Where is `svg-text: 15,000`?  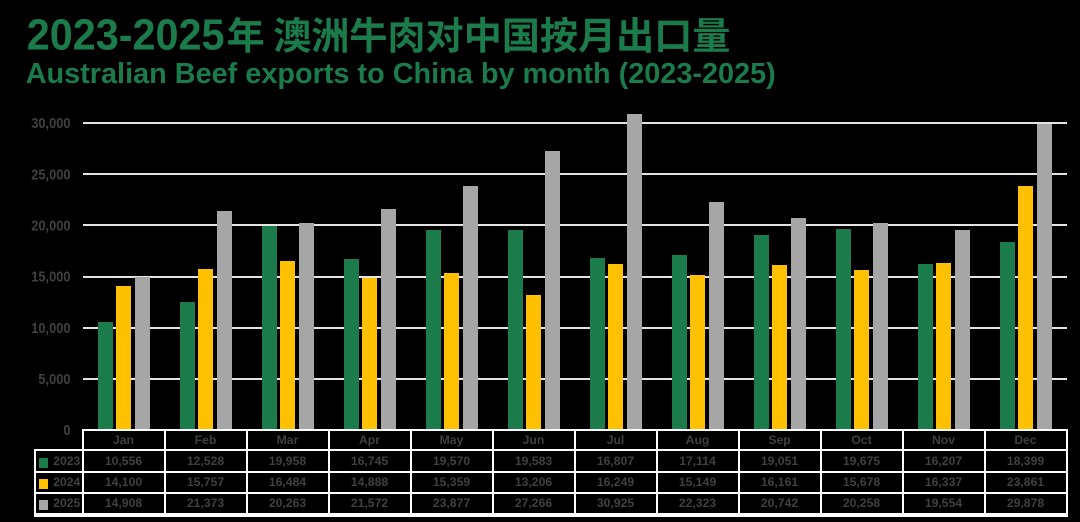
svg-text: 15,000 is located at coordinates (50, 278).